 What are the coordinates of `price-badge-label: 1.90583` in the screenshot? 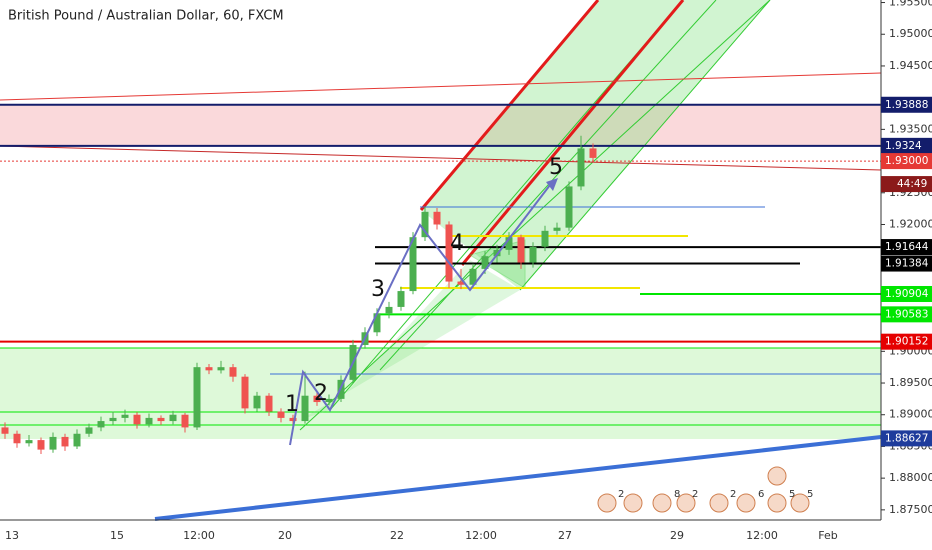 It's located at (906, 314).